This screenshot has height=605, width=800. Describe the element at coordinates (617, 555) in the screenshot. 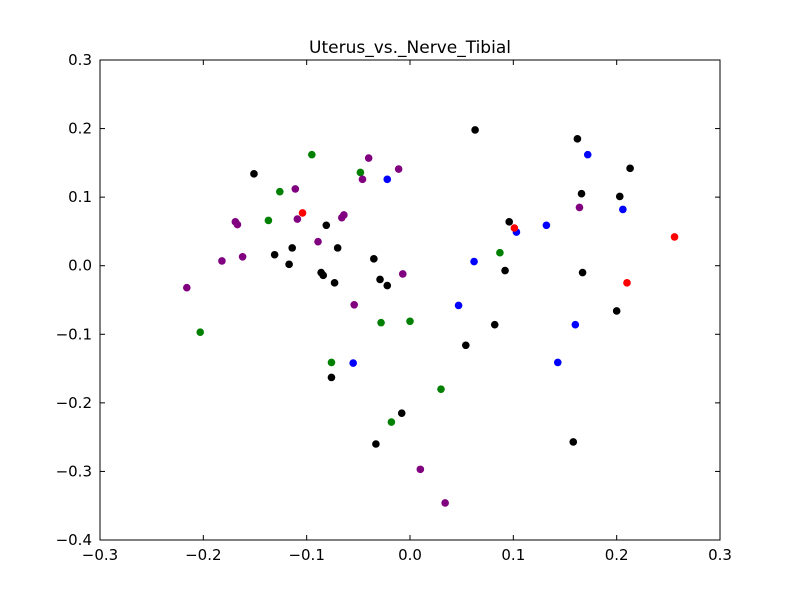

I see `x-tick-label: 0.2` at that location.